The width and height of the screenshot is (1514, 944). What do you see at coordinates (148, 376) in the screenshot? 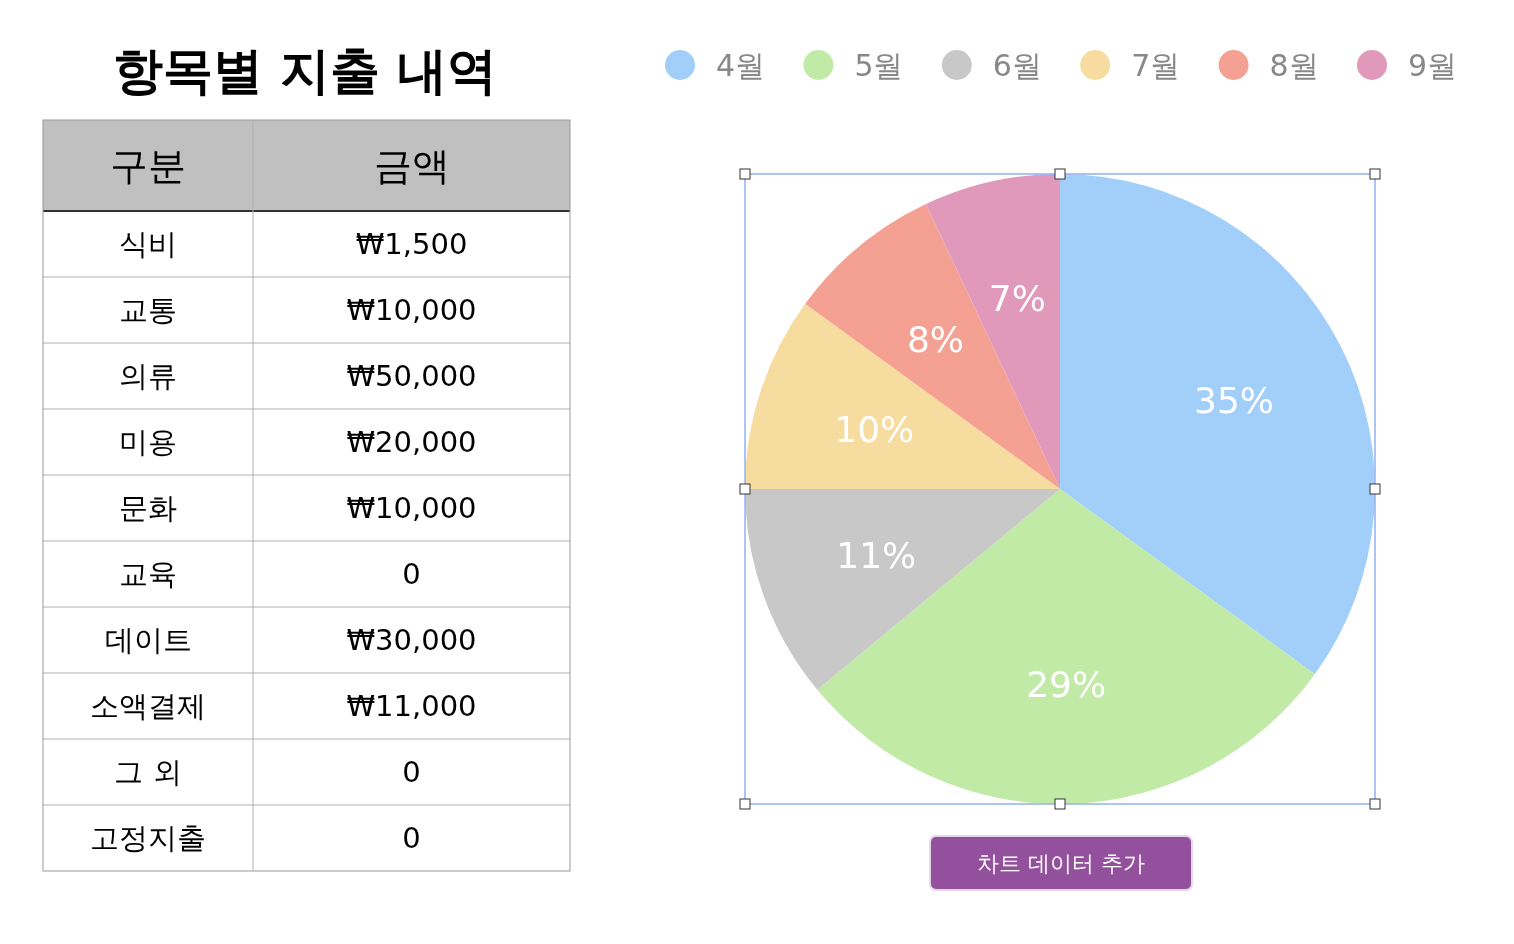
I see `text: 의류` at bounding box center [148, 376].